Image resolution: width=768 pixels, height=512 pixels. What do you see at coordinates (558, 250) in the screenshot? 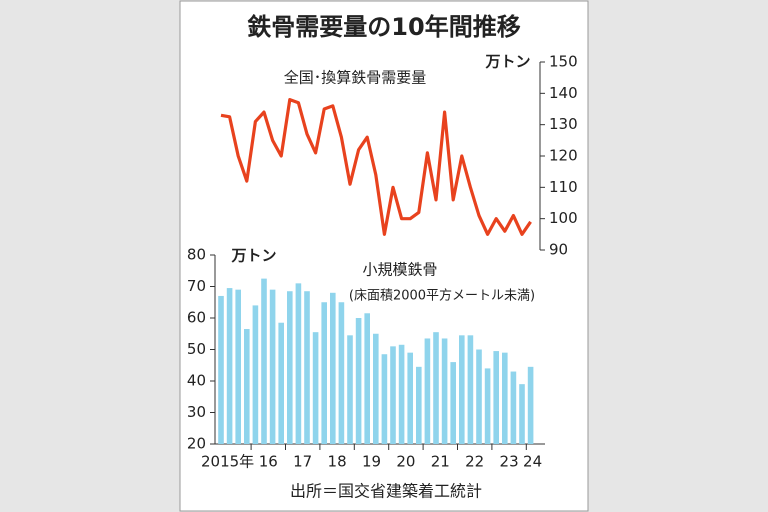
I see `y2-tick-label: 90` at bounding box center [558, 250].